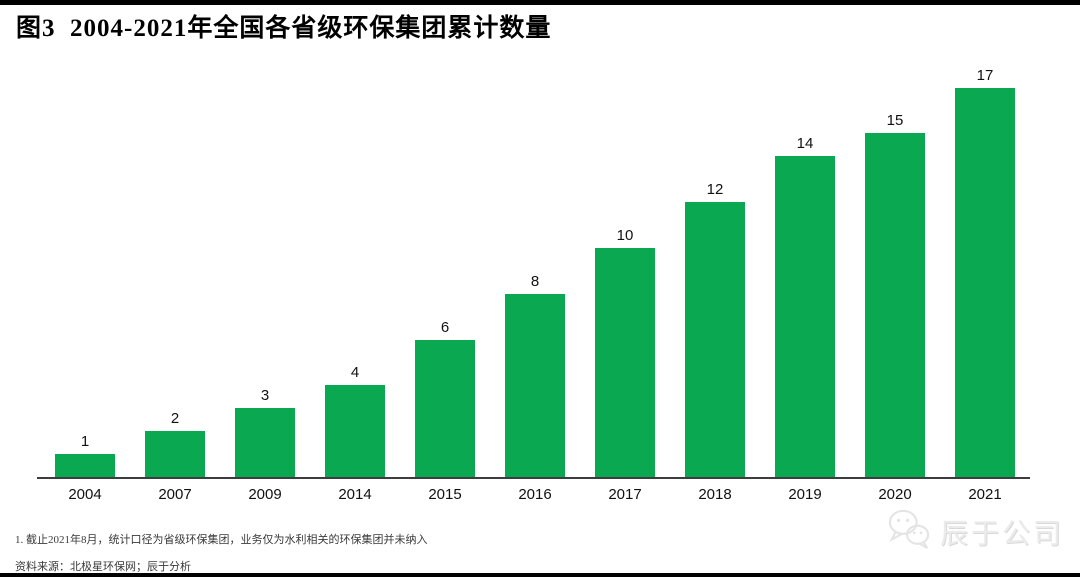  Describe the element at coordinates (540, 575) in the screenshot. I see `bottom-border-rule` at that location.